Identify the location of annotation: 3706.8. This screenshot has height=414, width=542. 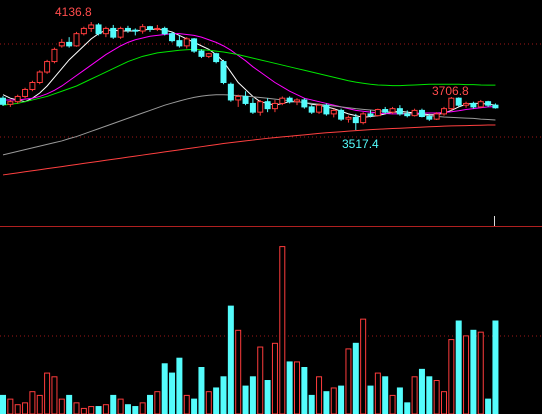
(450, 91).